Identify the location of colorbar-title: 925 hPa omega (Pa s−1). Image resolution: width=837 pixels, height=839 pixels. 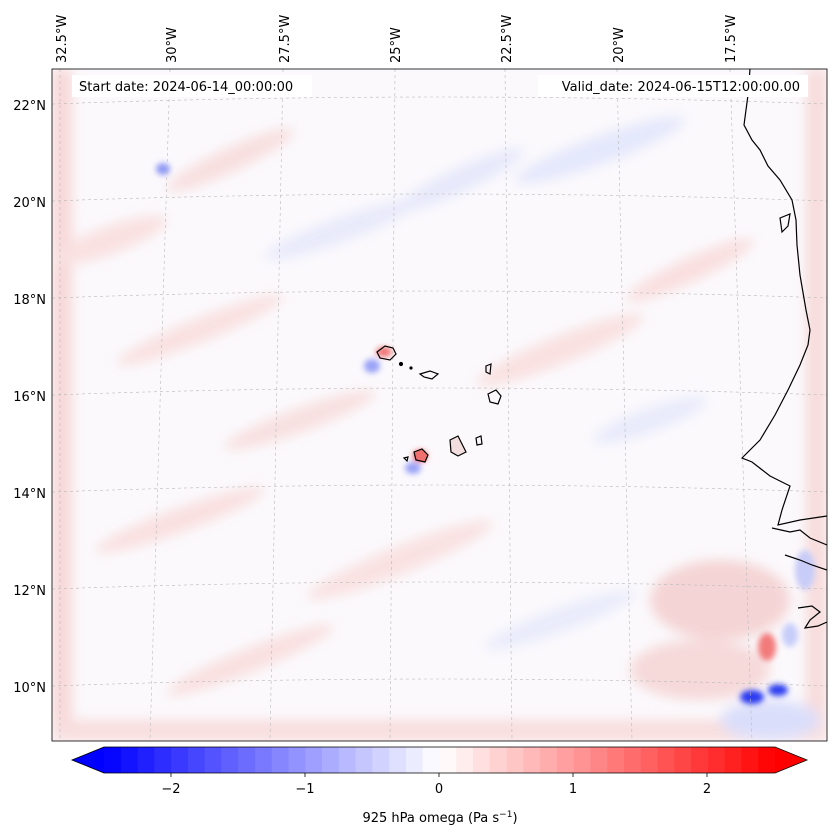
(439, 818).